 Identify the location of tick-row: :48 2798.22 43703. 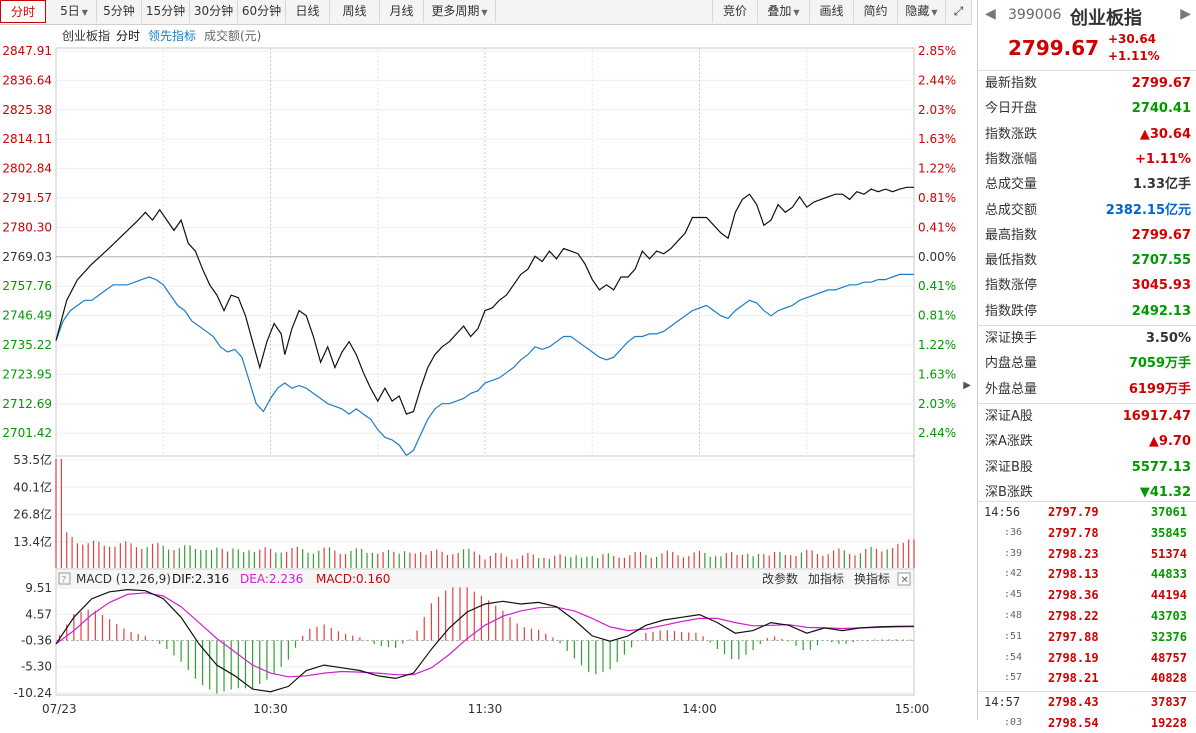
(1087, 616).